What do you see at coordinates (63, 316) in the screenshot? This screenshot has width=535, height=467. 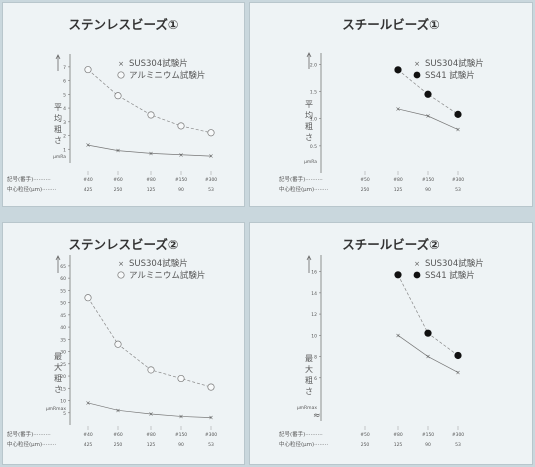 I see `y-tick-label: 45` at bounding box center [63, 316].